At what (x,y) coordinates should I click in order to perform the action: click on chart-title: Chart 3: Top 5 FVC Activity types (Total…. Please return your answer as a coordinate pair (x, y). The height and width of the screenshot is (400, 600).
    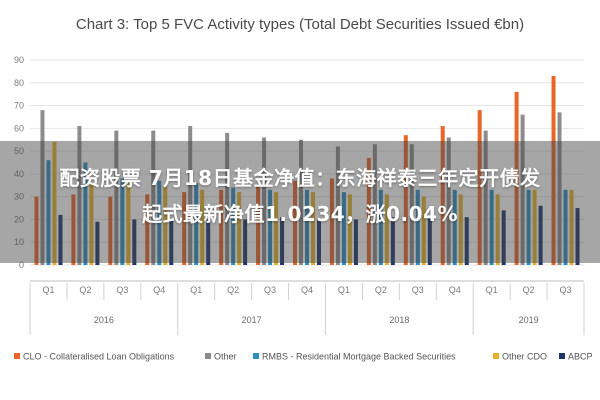
    Looking at the image, I should click on (300, 24).